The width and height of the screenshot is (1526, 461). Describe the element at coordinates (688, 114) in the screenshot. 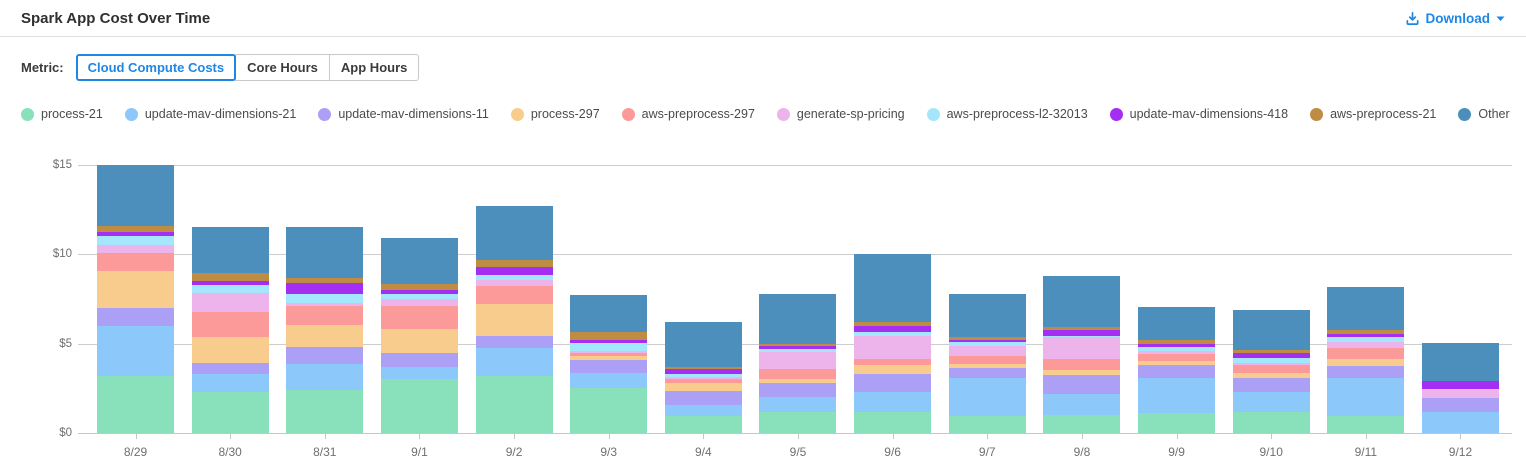

I see `legend-item-aws-preprocess-297: aws-preprocess-297` at that location.